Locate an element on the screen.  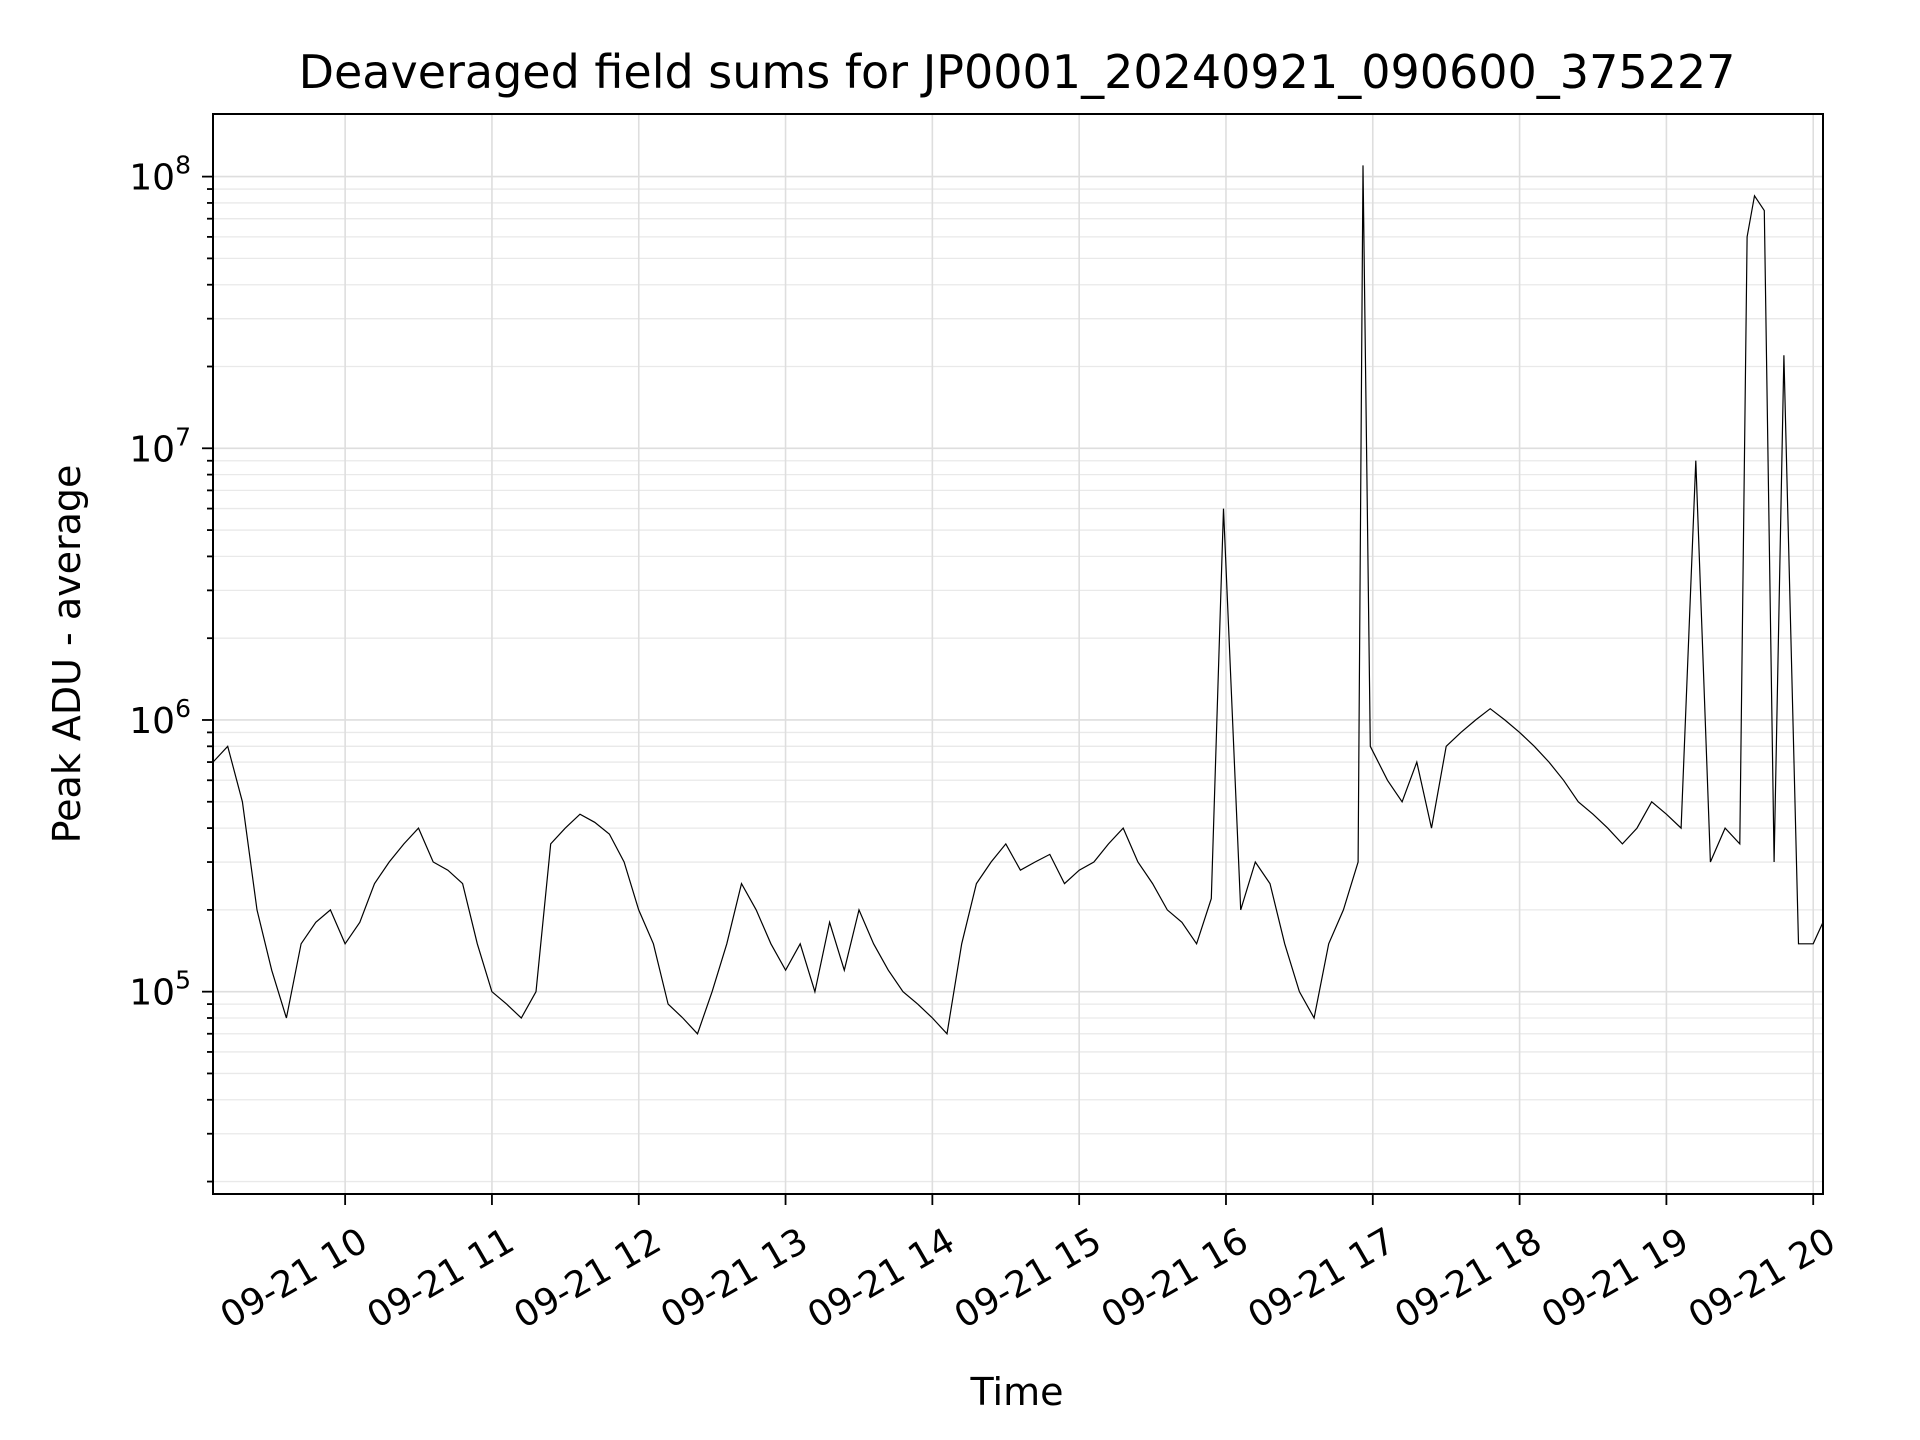
y-tick-label: 10⁶ is located at coordinates (160, 718).